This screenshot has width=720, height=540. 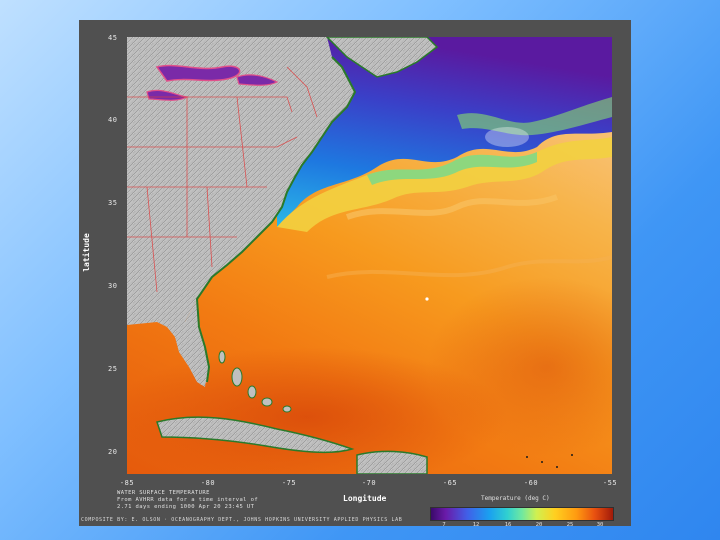 I want to click on caption-line: 2.71 days ending 1000 Apr 20 23:45 UT, so click(x=186, y=507).